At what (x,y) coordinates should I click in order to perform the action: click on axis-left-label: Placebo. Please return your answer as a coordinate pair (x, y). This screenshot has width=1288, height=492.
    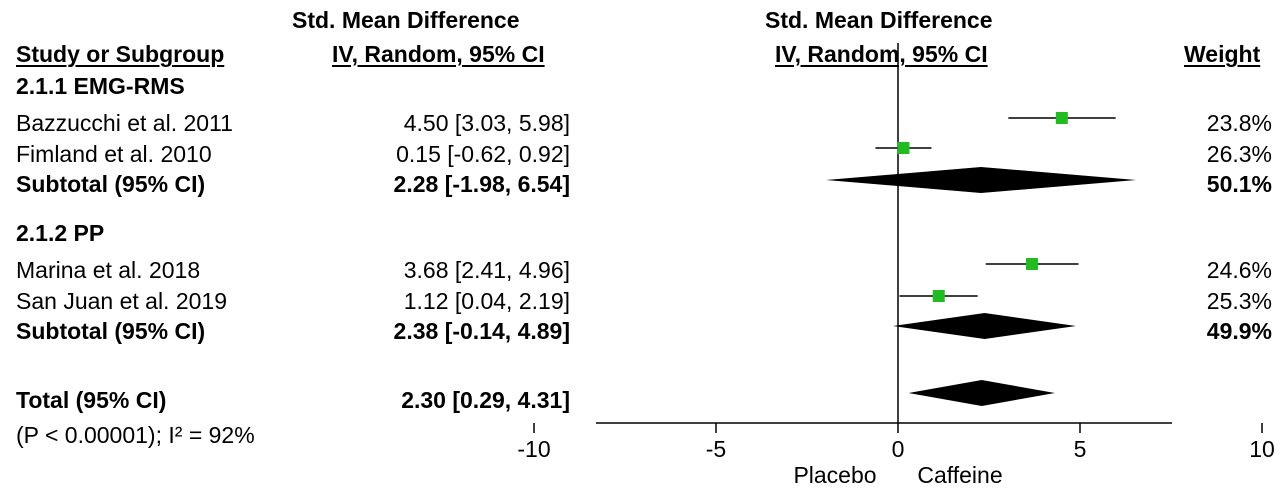
    Looking at the image, I should click on (835, 475).